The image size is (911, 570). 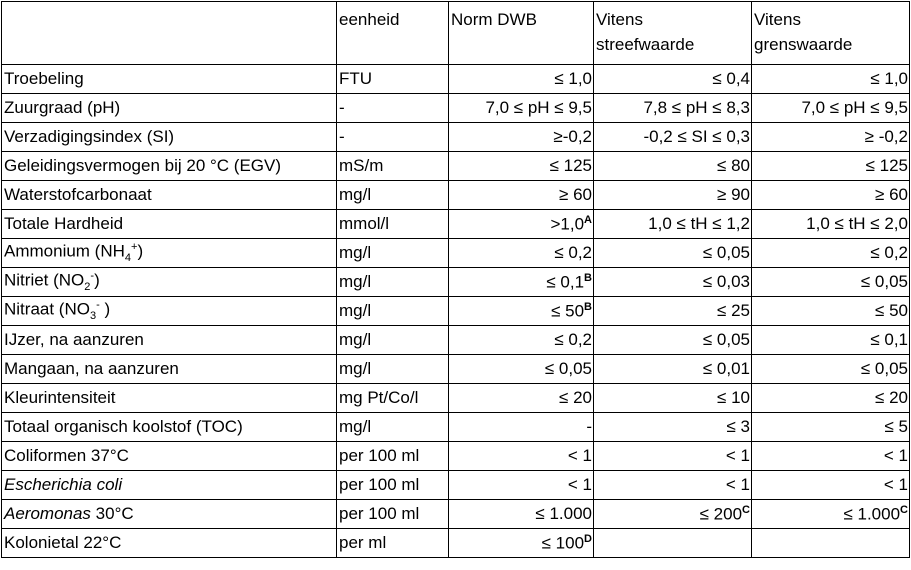 I want to click on value-cell: ≤ 200C, so click(x=672, y=514).